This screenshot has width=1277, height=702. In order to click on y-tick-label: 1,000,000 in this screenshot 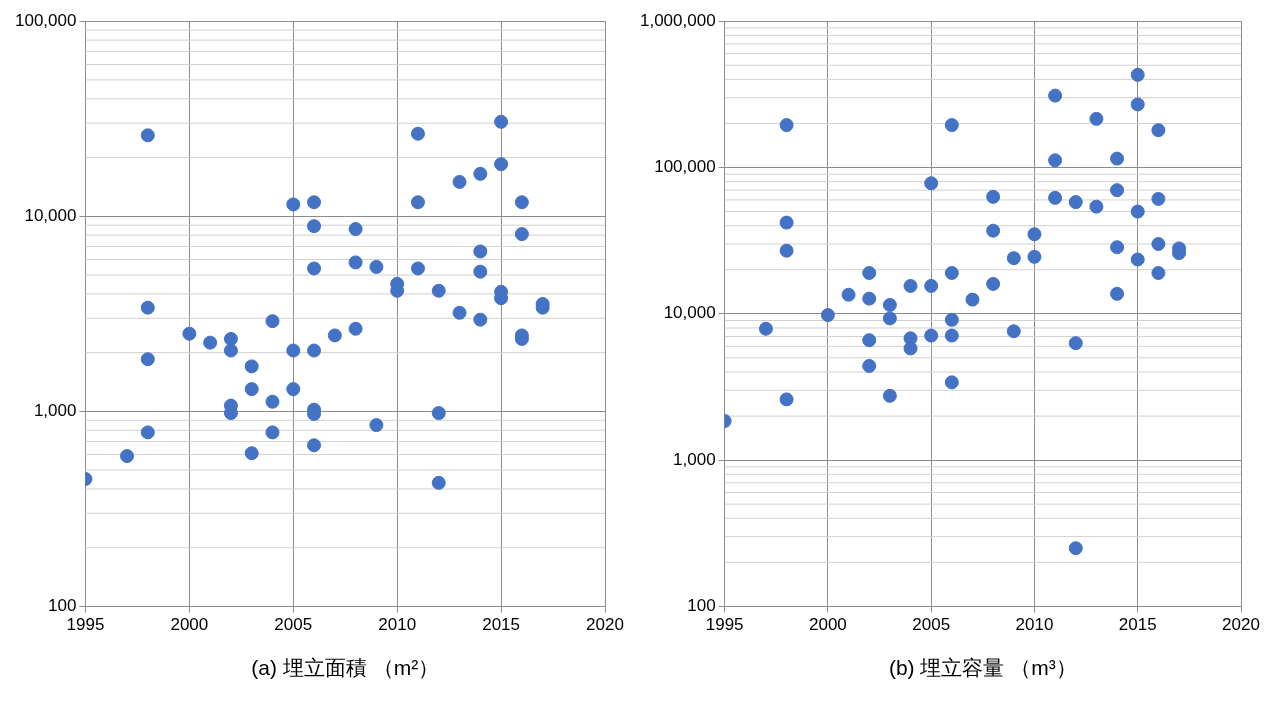, I will do `click(677, 20)`.